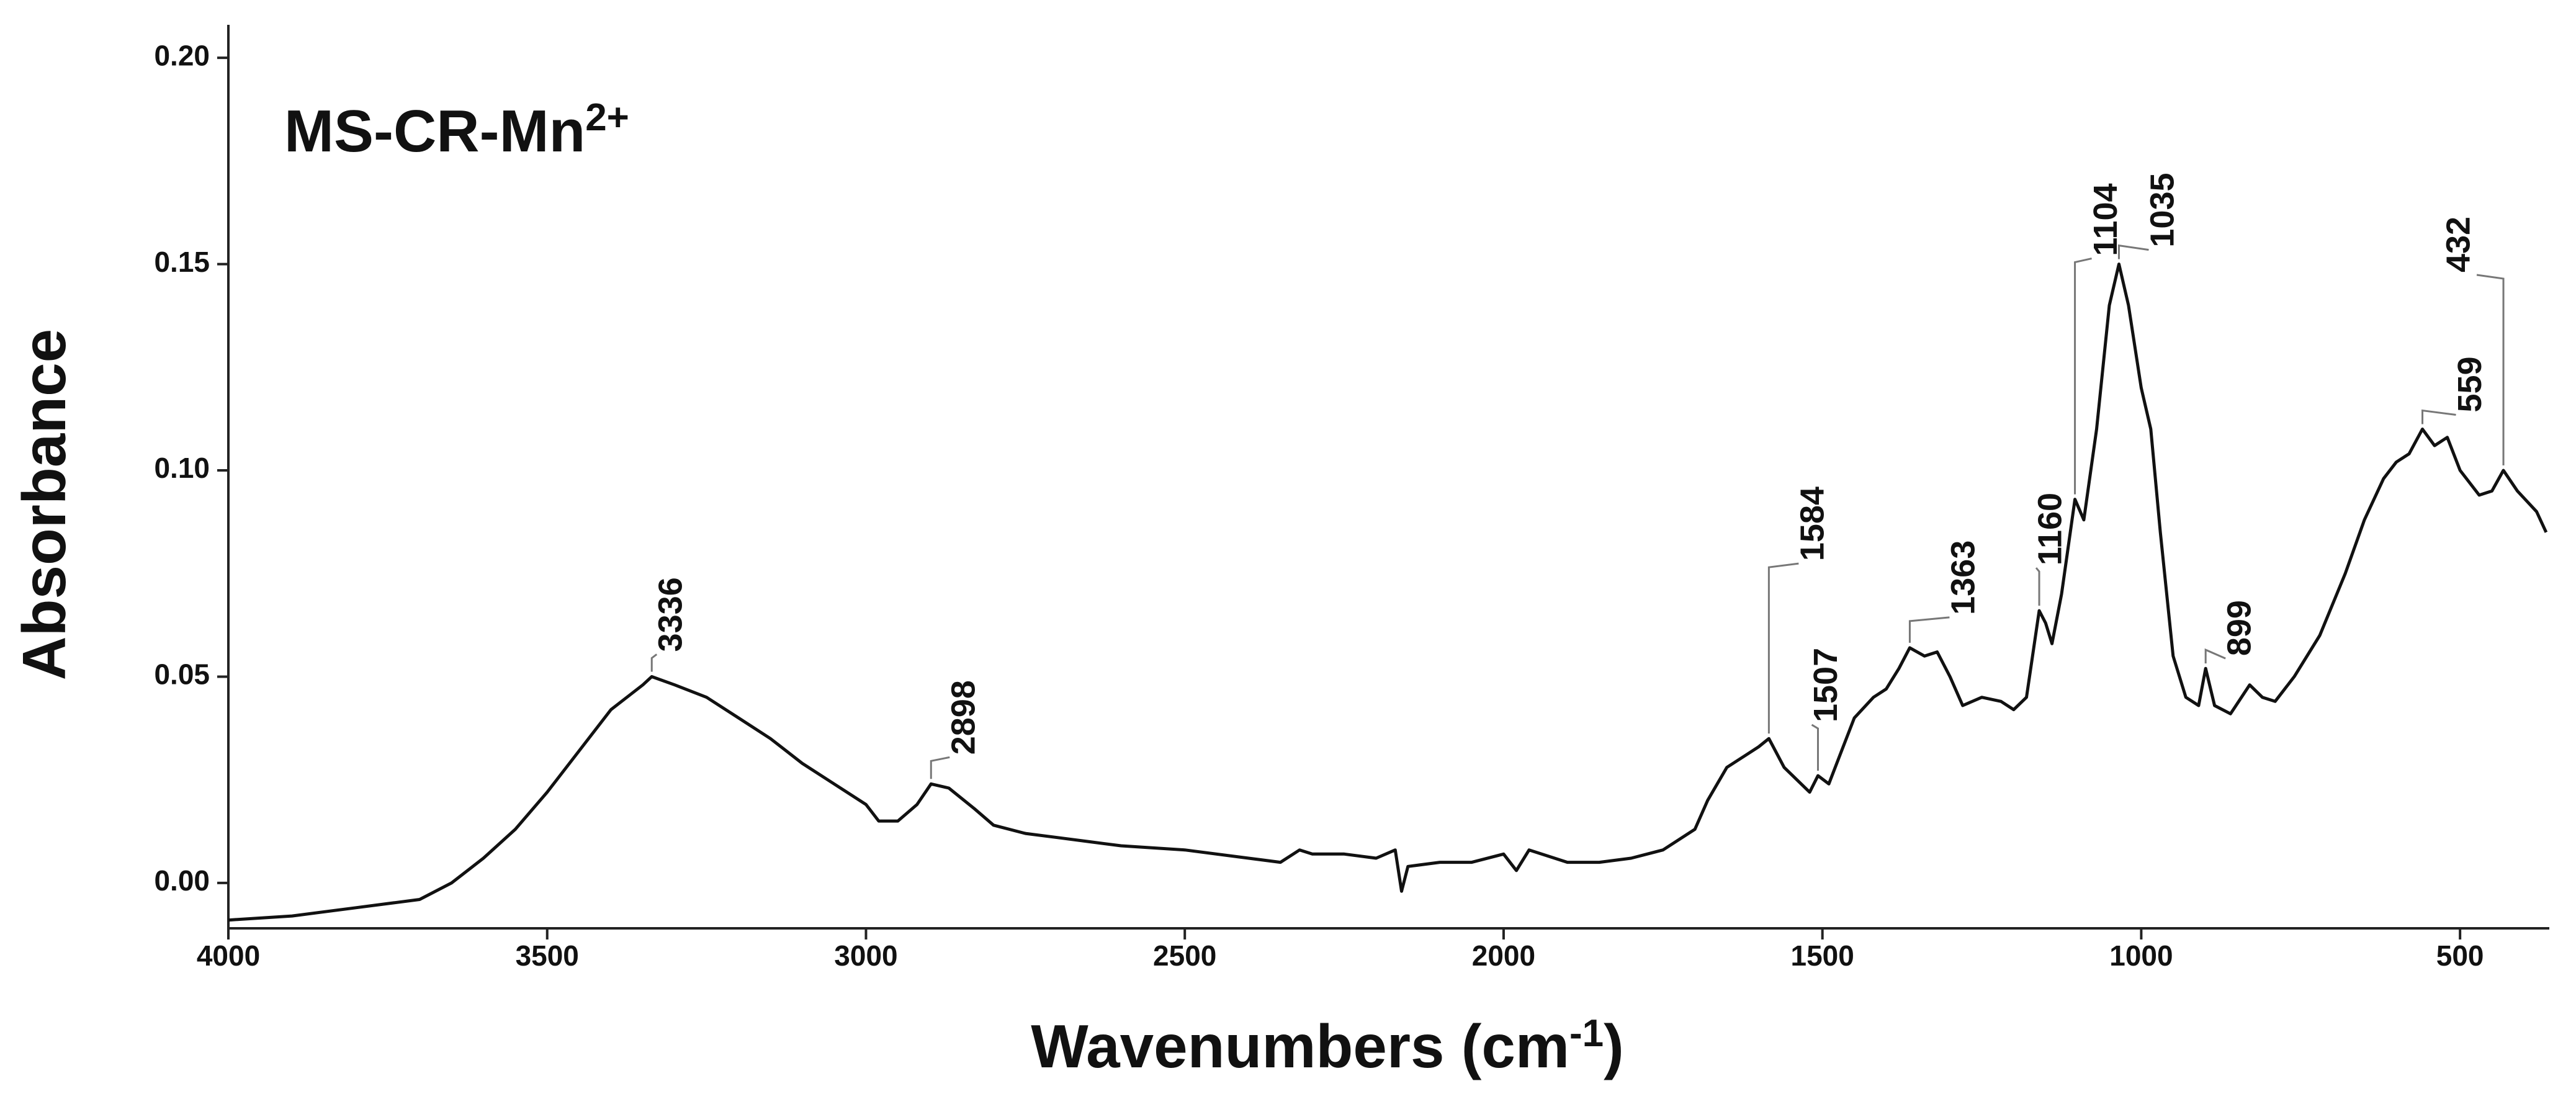 The width and height of the screenshot is (2576, 1112). I want to click on x-tick-label: 4000, so click(228, 955).